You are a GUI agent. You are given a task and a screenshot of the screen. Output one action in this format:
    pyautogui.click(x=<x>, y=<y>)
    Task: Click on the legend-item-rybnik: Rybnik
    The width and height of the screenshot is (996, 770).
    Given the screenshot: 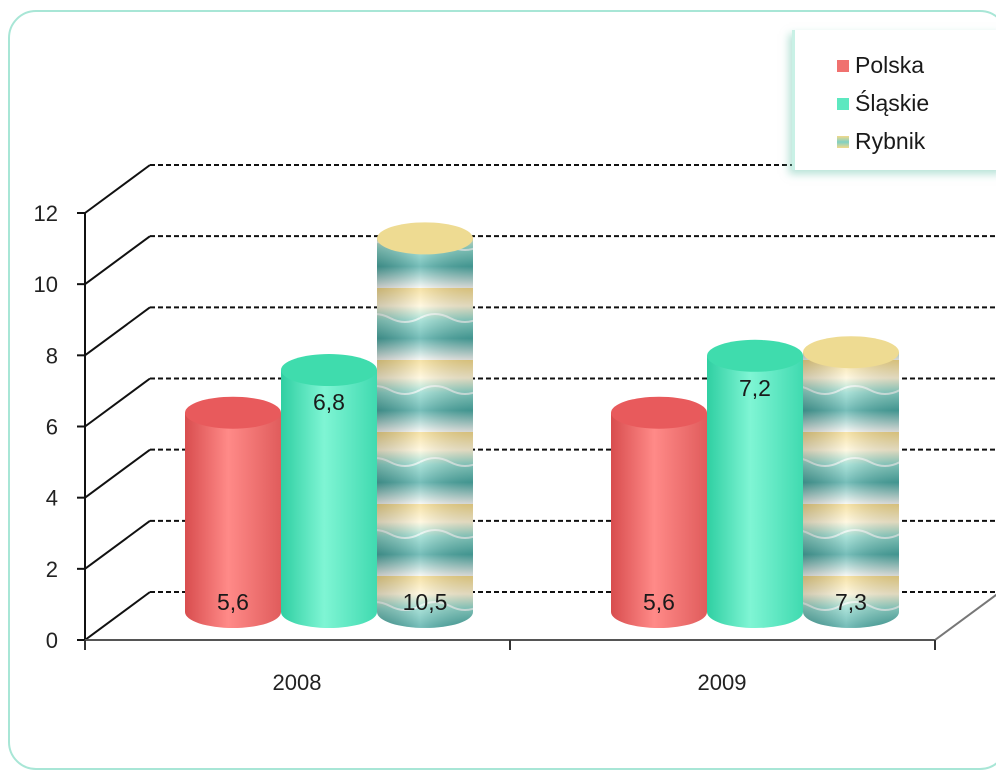 What is the action you would take?
    pyautogui.click(x=881, y=141)
    